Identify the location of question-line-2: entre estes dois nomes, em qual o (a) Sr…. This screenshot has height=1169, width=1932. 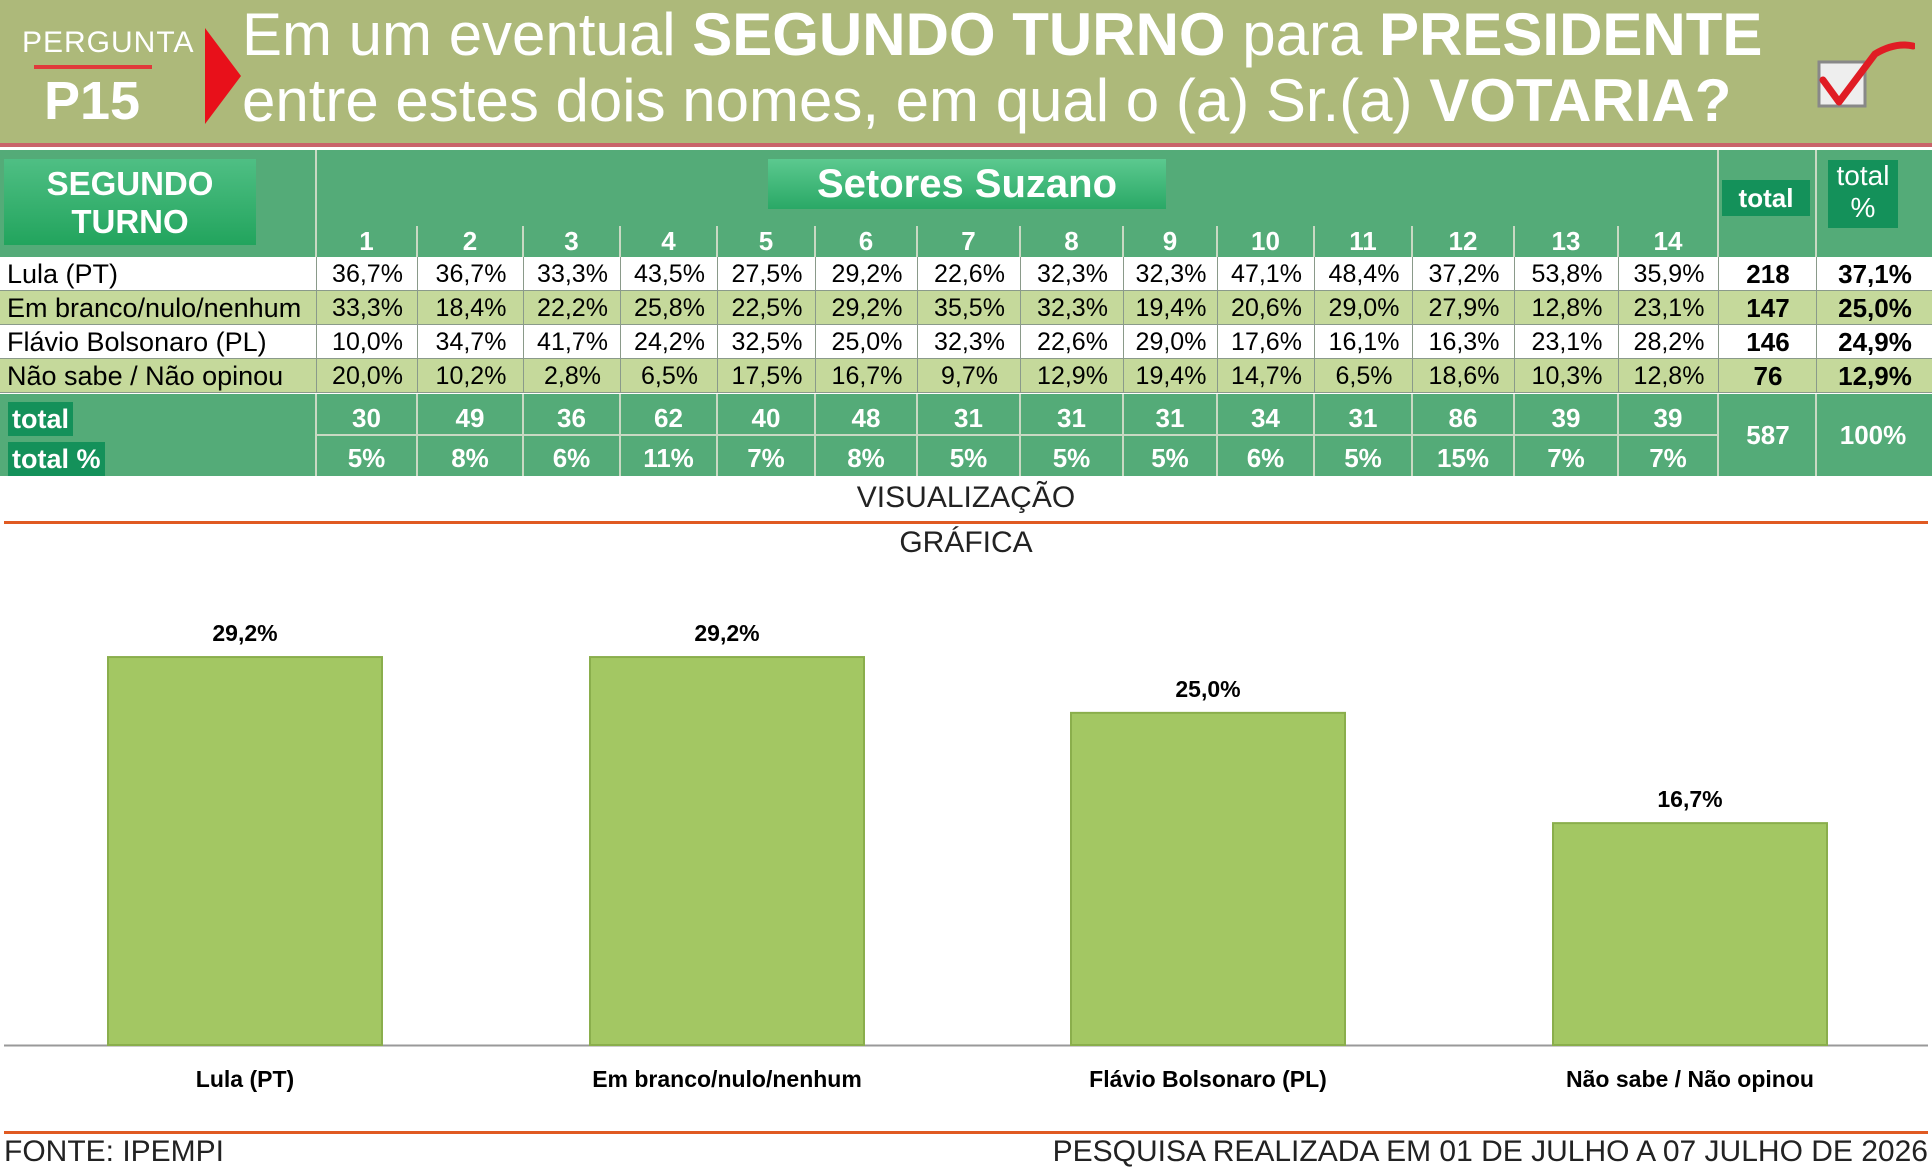
(987, 100).